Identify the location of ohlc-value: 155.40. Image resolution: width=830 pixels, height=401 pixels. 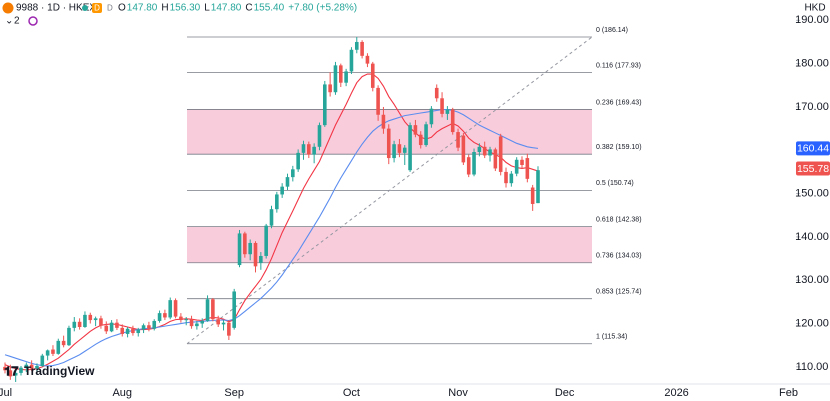
(269, 8).